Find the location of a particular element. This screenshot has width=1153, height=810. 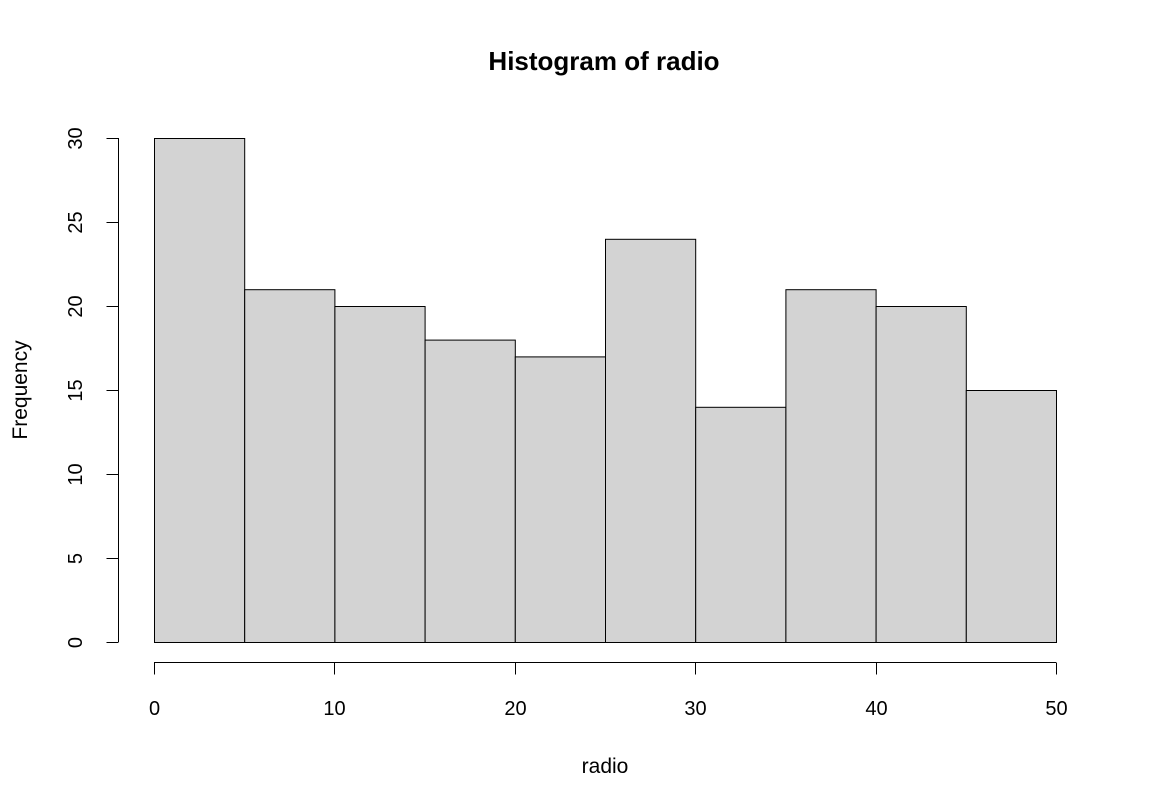

x-axis-label: radio is located at coordinates (605, 766).